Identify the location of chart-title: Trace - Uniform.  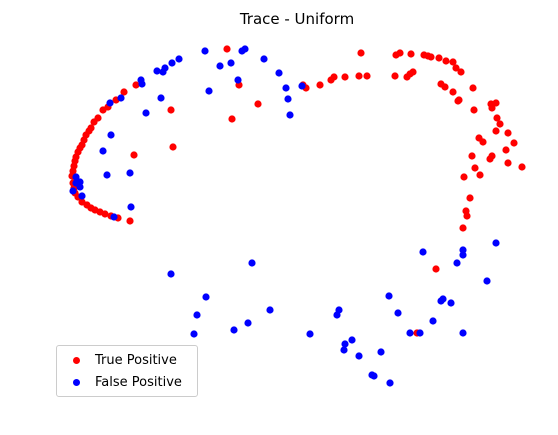
(296, 19).